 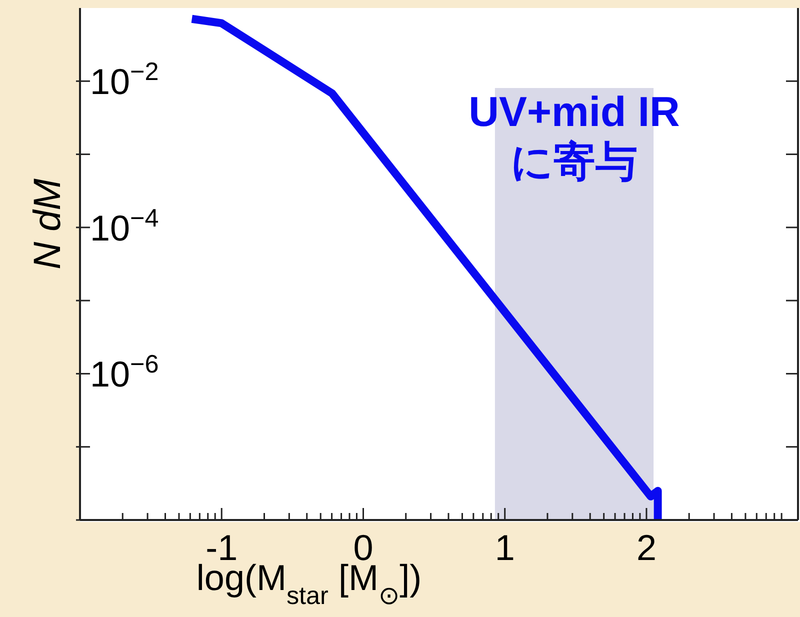 What do you see at coordinates (124, 226) in the screenshot?
I see `y-tick-label: 10$^{−4}$` at bounding box center [124, 226].